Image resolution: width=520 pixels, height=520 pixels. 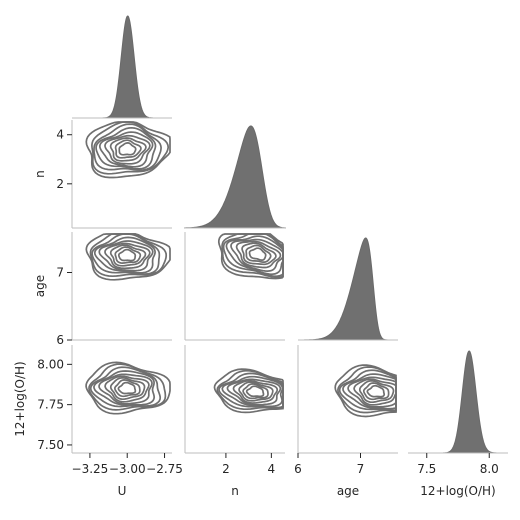 I want to click on marginal-oh, so click(x=458, y=402).